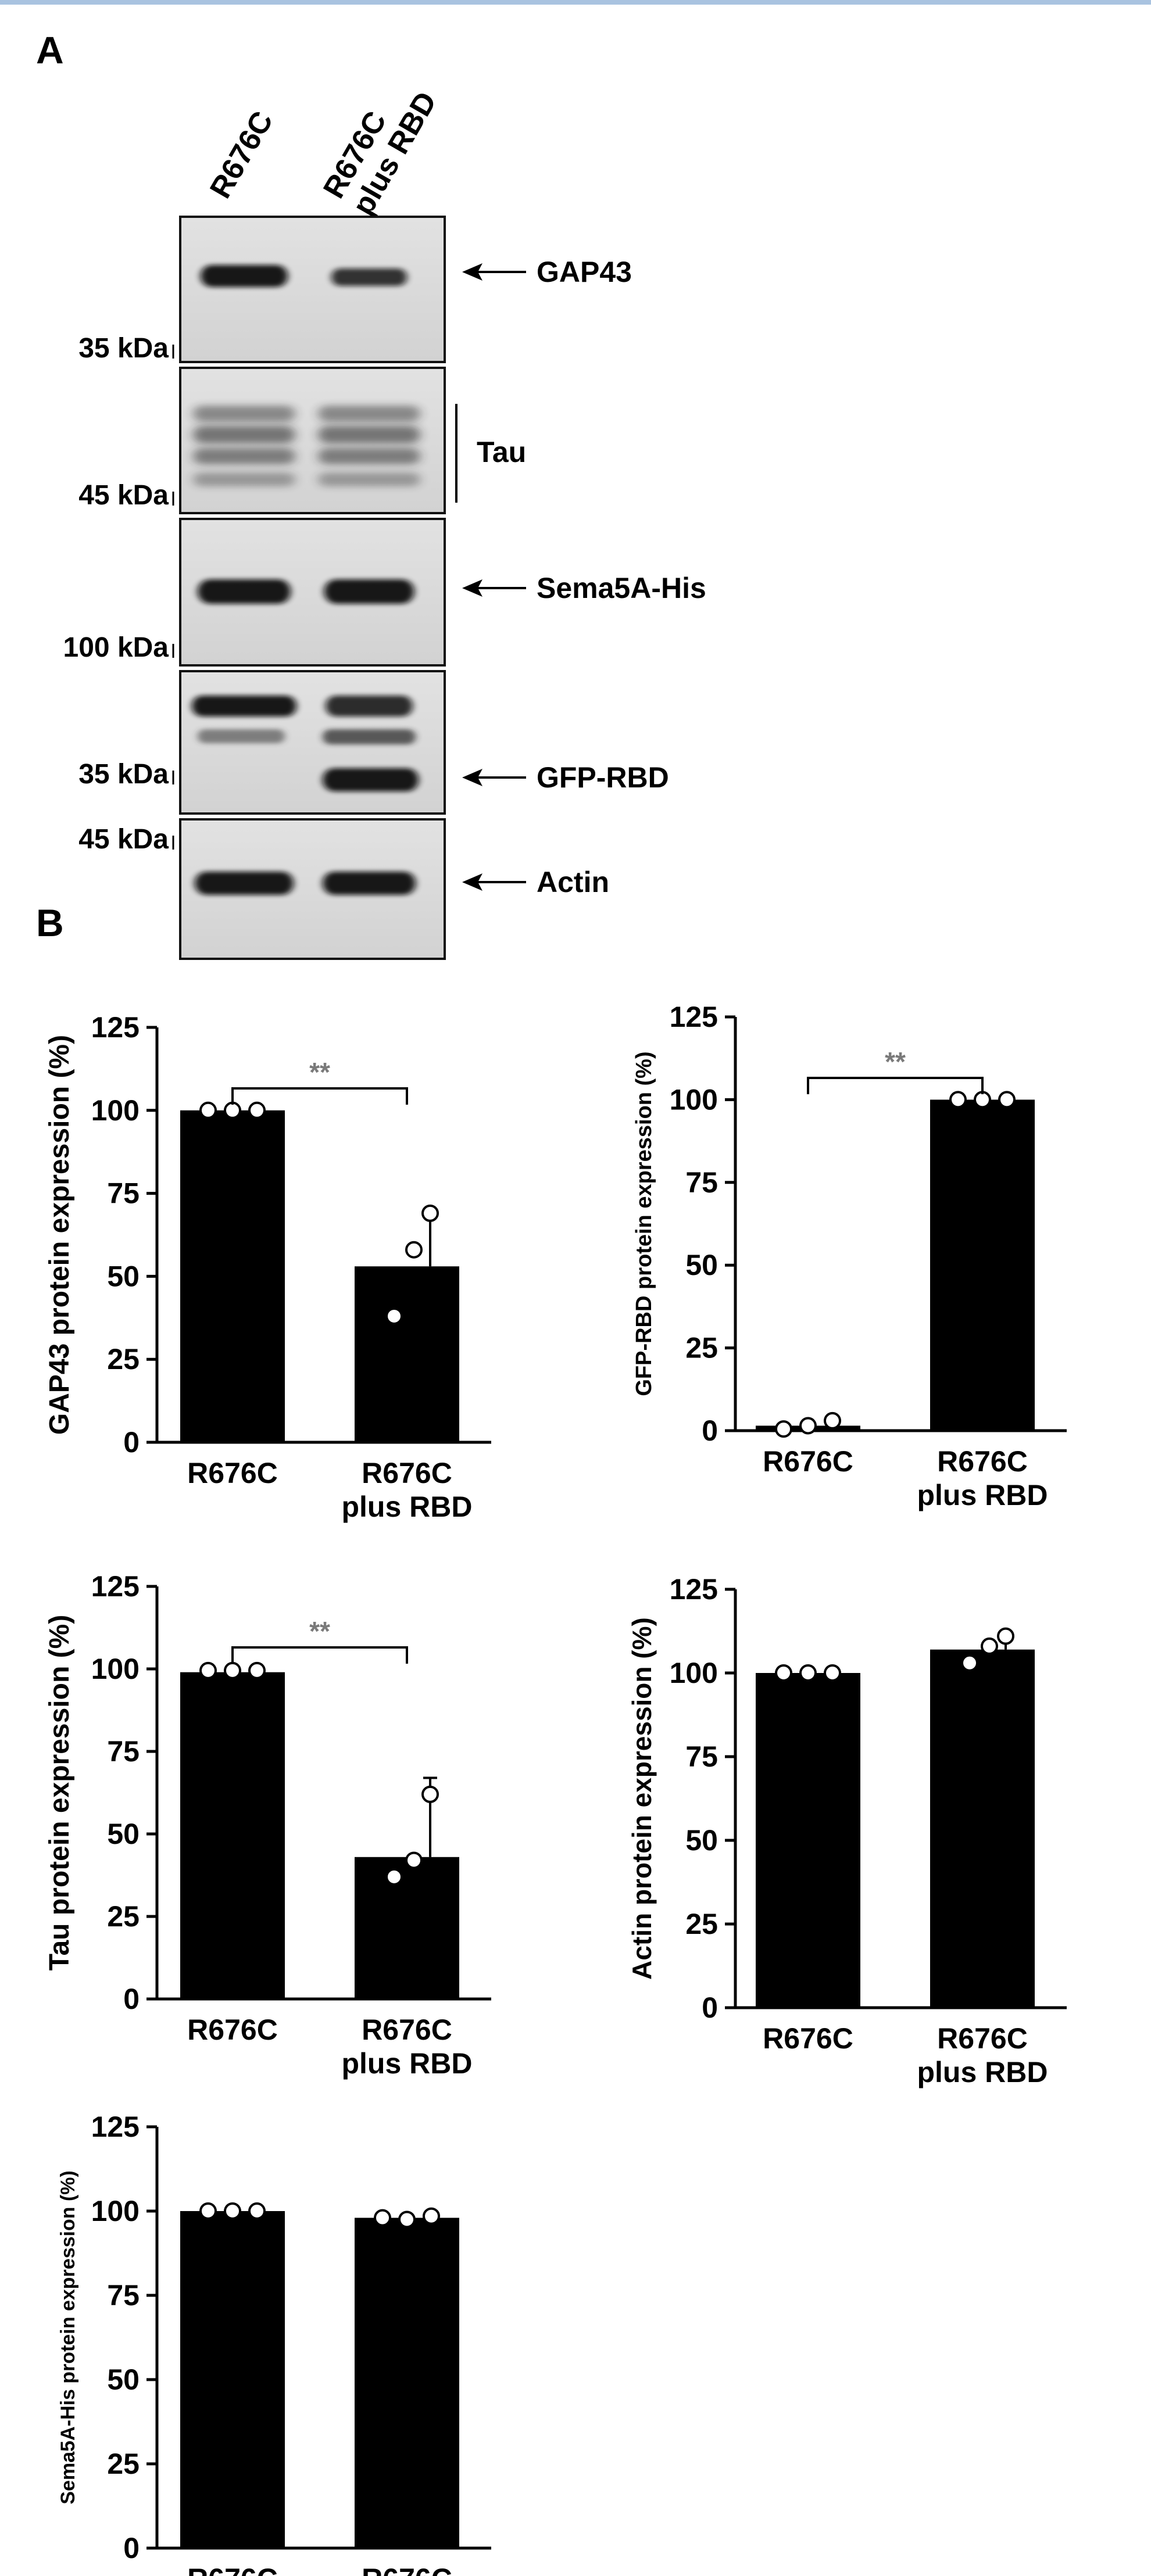 The image size is (1151, 2576). What do you see at coordinates (241, 155) in the screenshot?
I see `lane-label-group: R676C` at bounding box center [241, 155].